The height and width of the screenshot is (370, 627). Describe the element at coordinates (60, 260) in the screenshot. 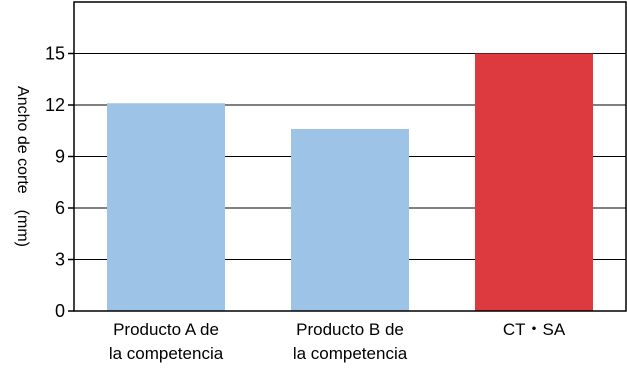

I see `y-tick-label: 3` at that location.